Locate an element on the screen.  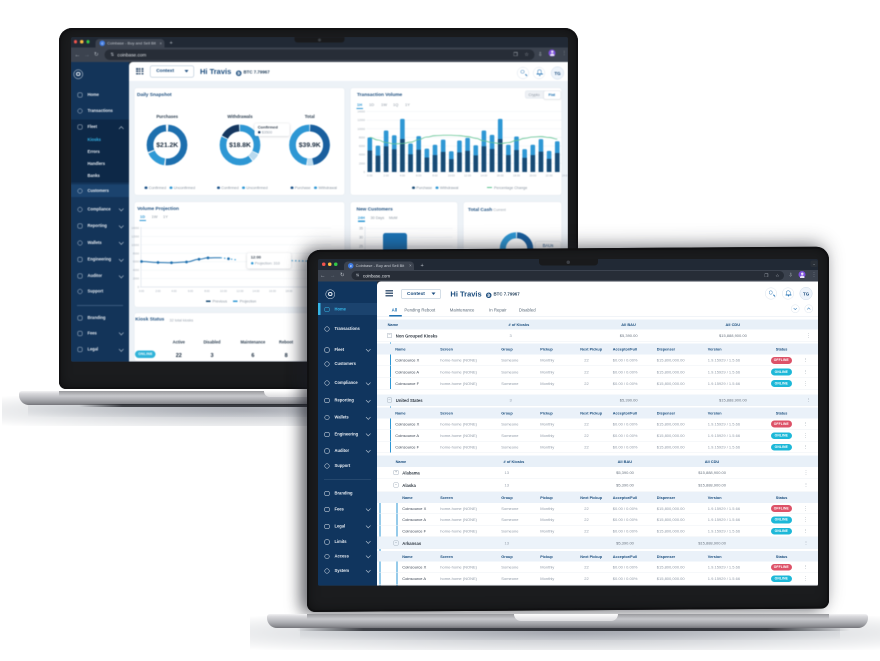
svg-text: 30 is located at coordinates (361, 238).